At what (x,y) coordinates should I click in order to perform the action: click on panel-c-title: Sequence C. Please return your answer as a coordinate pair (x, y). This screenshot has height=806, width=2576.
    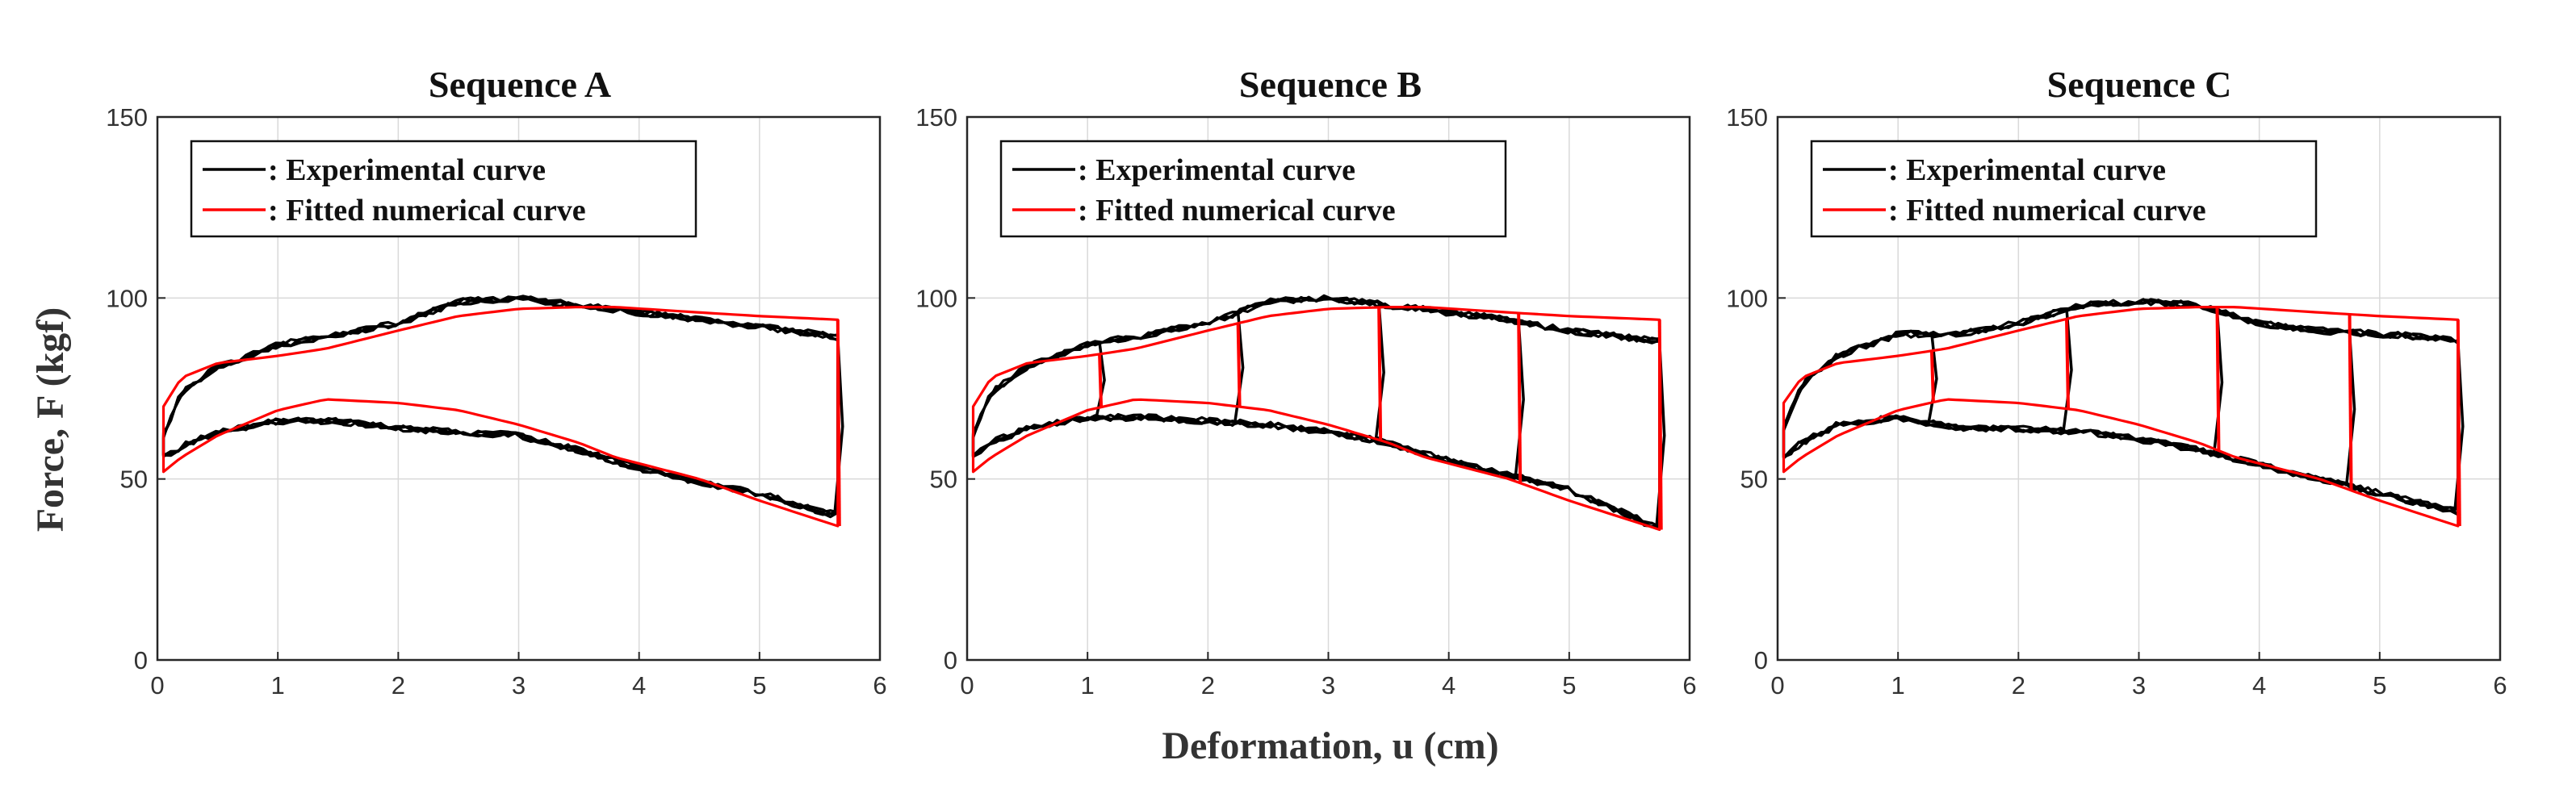
    Looking at the image, I should click on (2139, 85).